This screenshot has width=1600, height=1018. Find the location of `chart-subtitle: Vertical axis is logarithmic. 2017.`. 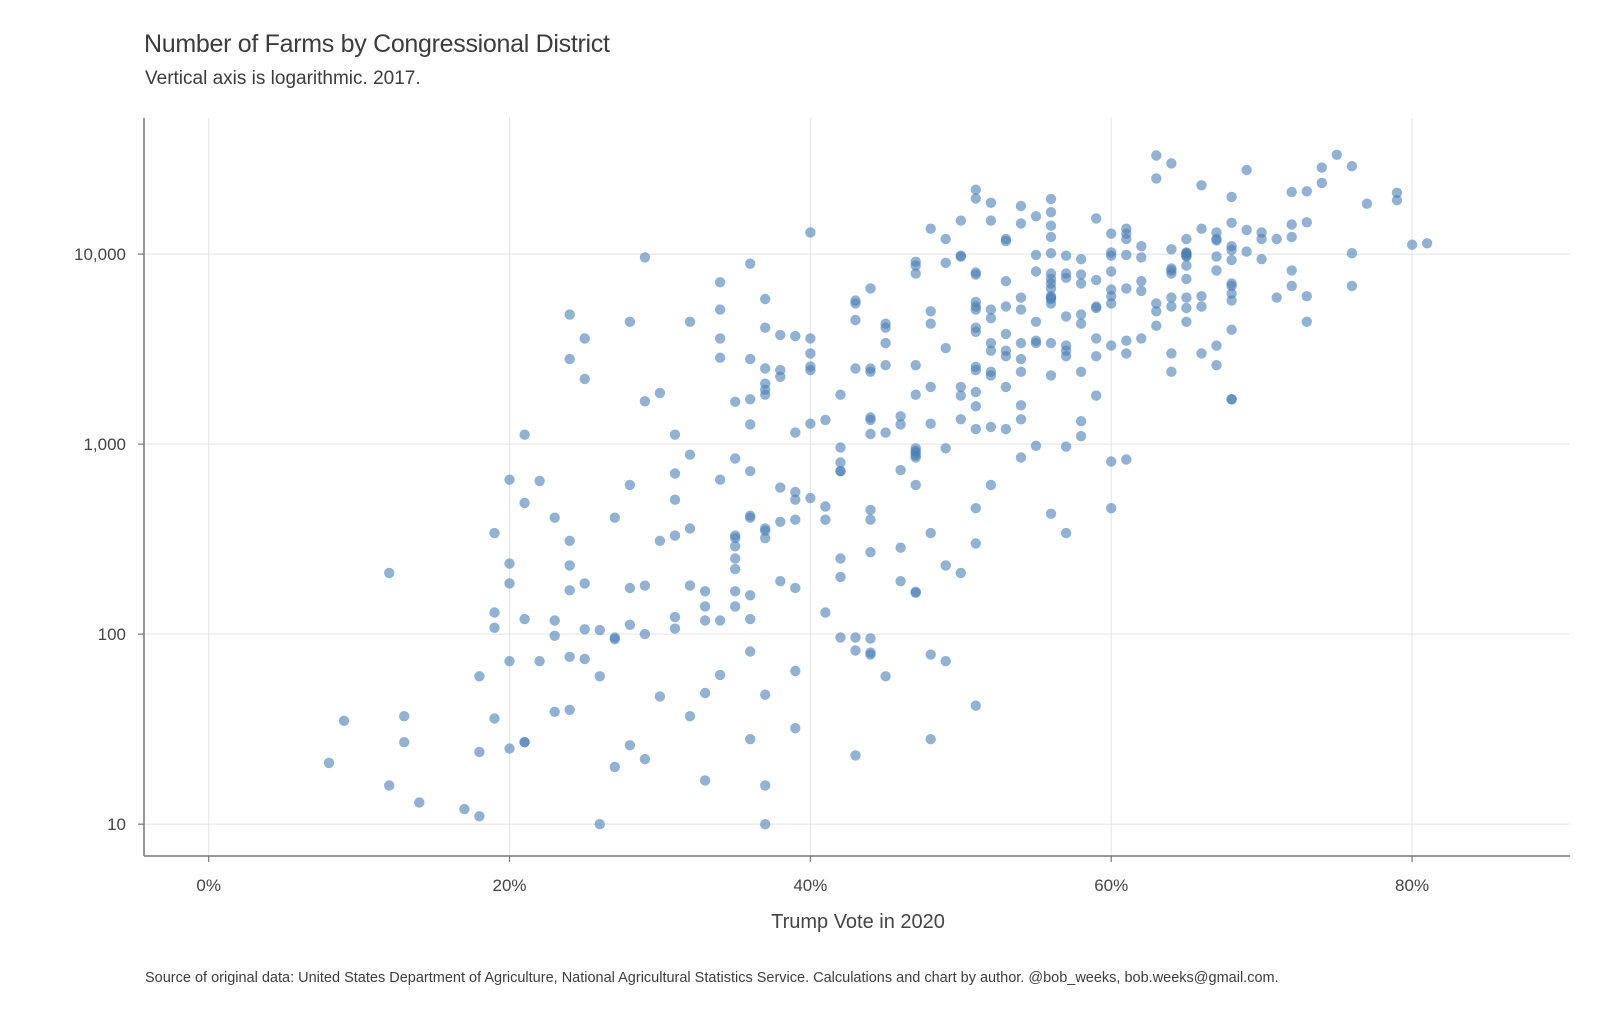

chart-subtitle: Vertical axis is logarithmic. 2017. is located at coordinates (283, 78).